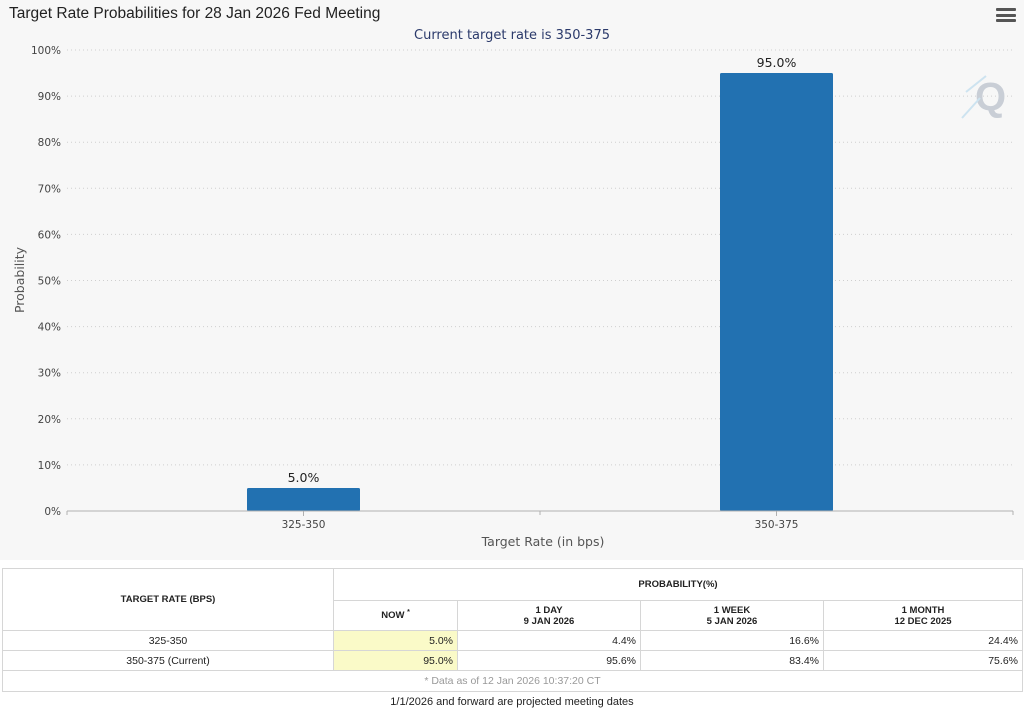  I want to click on y-tick-label: 10%, so click(49, 466).